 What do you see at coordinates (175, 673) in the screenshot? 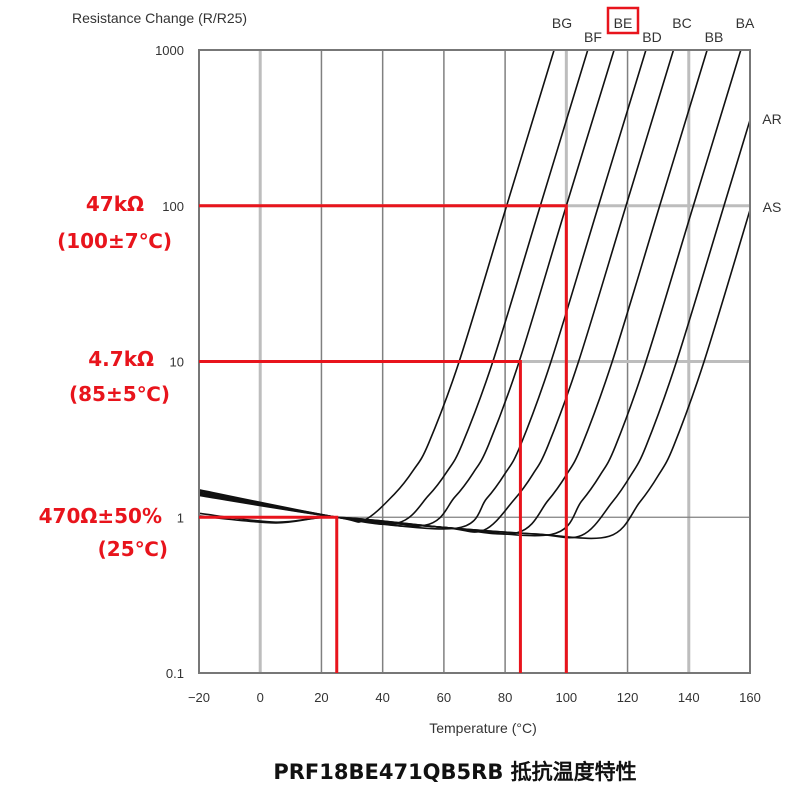
I see `y-tick-label: 0.1` at bounding box center [175, 673].